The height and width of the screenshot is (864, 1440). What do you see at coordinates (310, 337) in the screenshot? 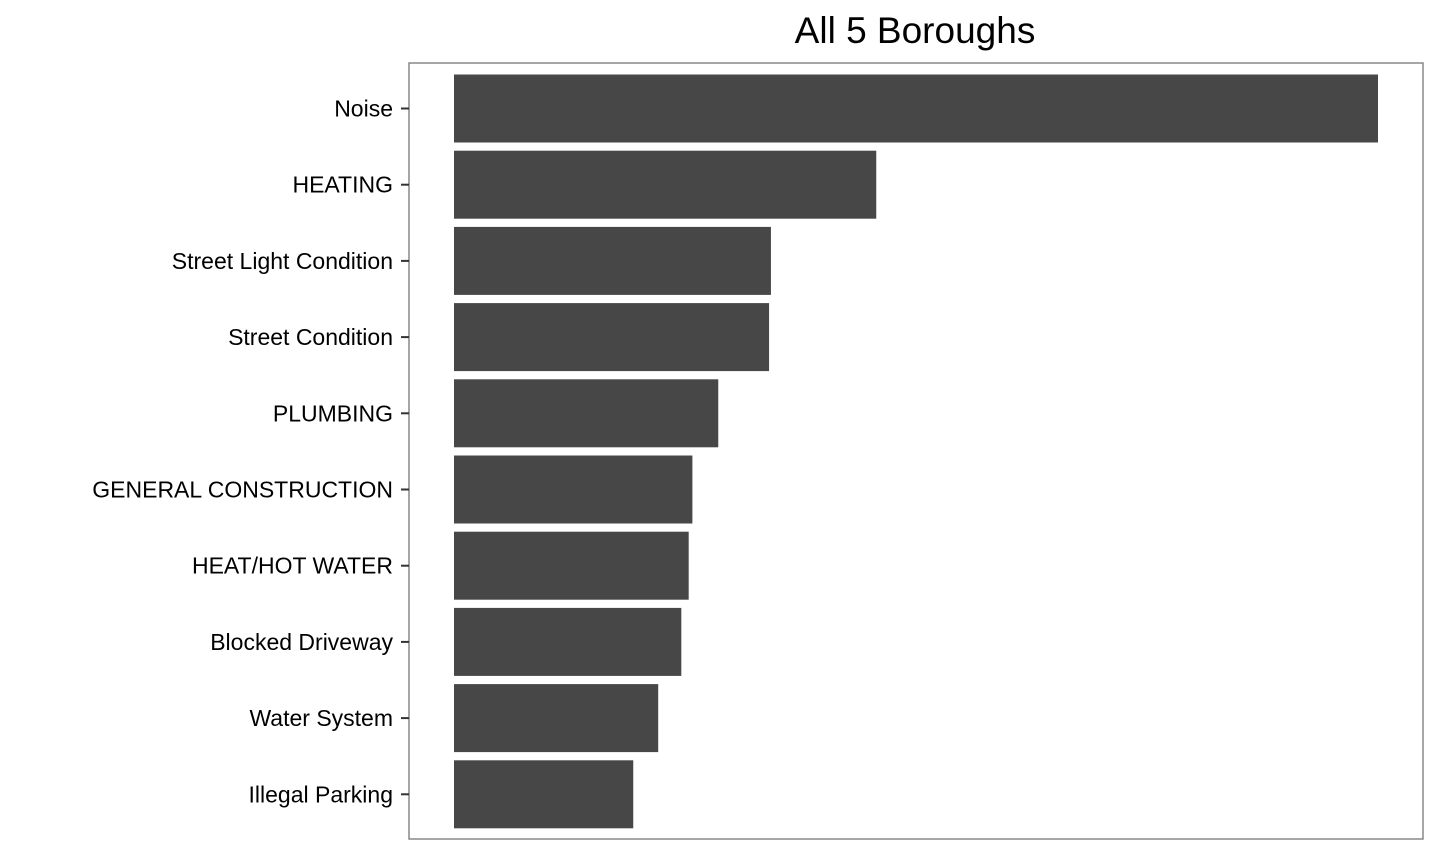
I see `y-tick-label: Street Condition` at bounding box center [310, 337].